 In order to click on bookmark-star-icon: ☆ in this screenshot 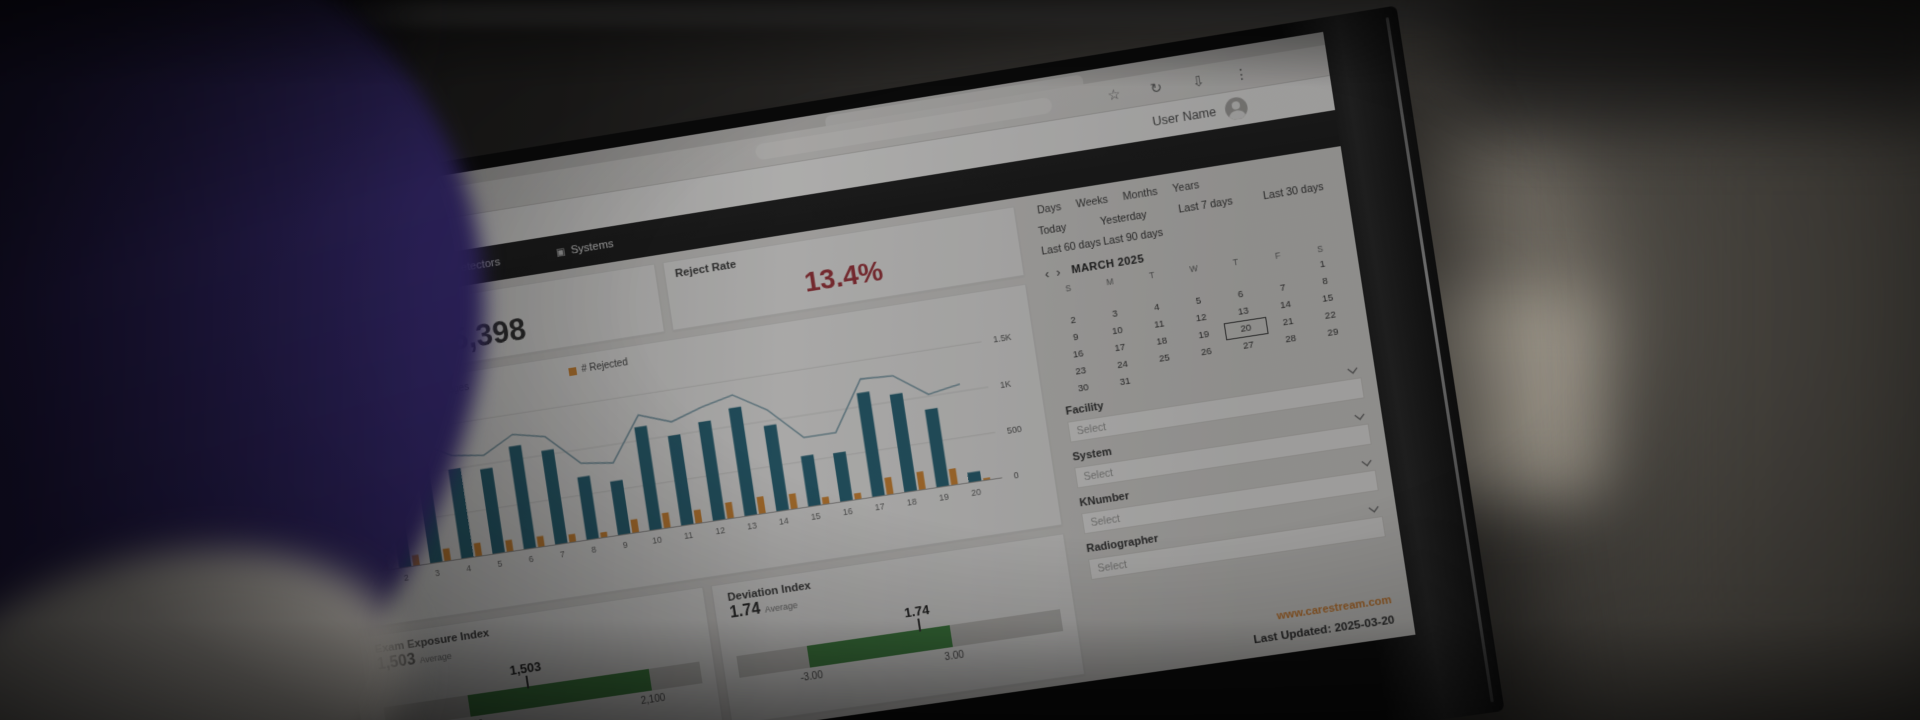, I will do `click(1114, 94)`.